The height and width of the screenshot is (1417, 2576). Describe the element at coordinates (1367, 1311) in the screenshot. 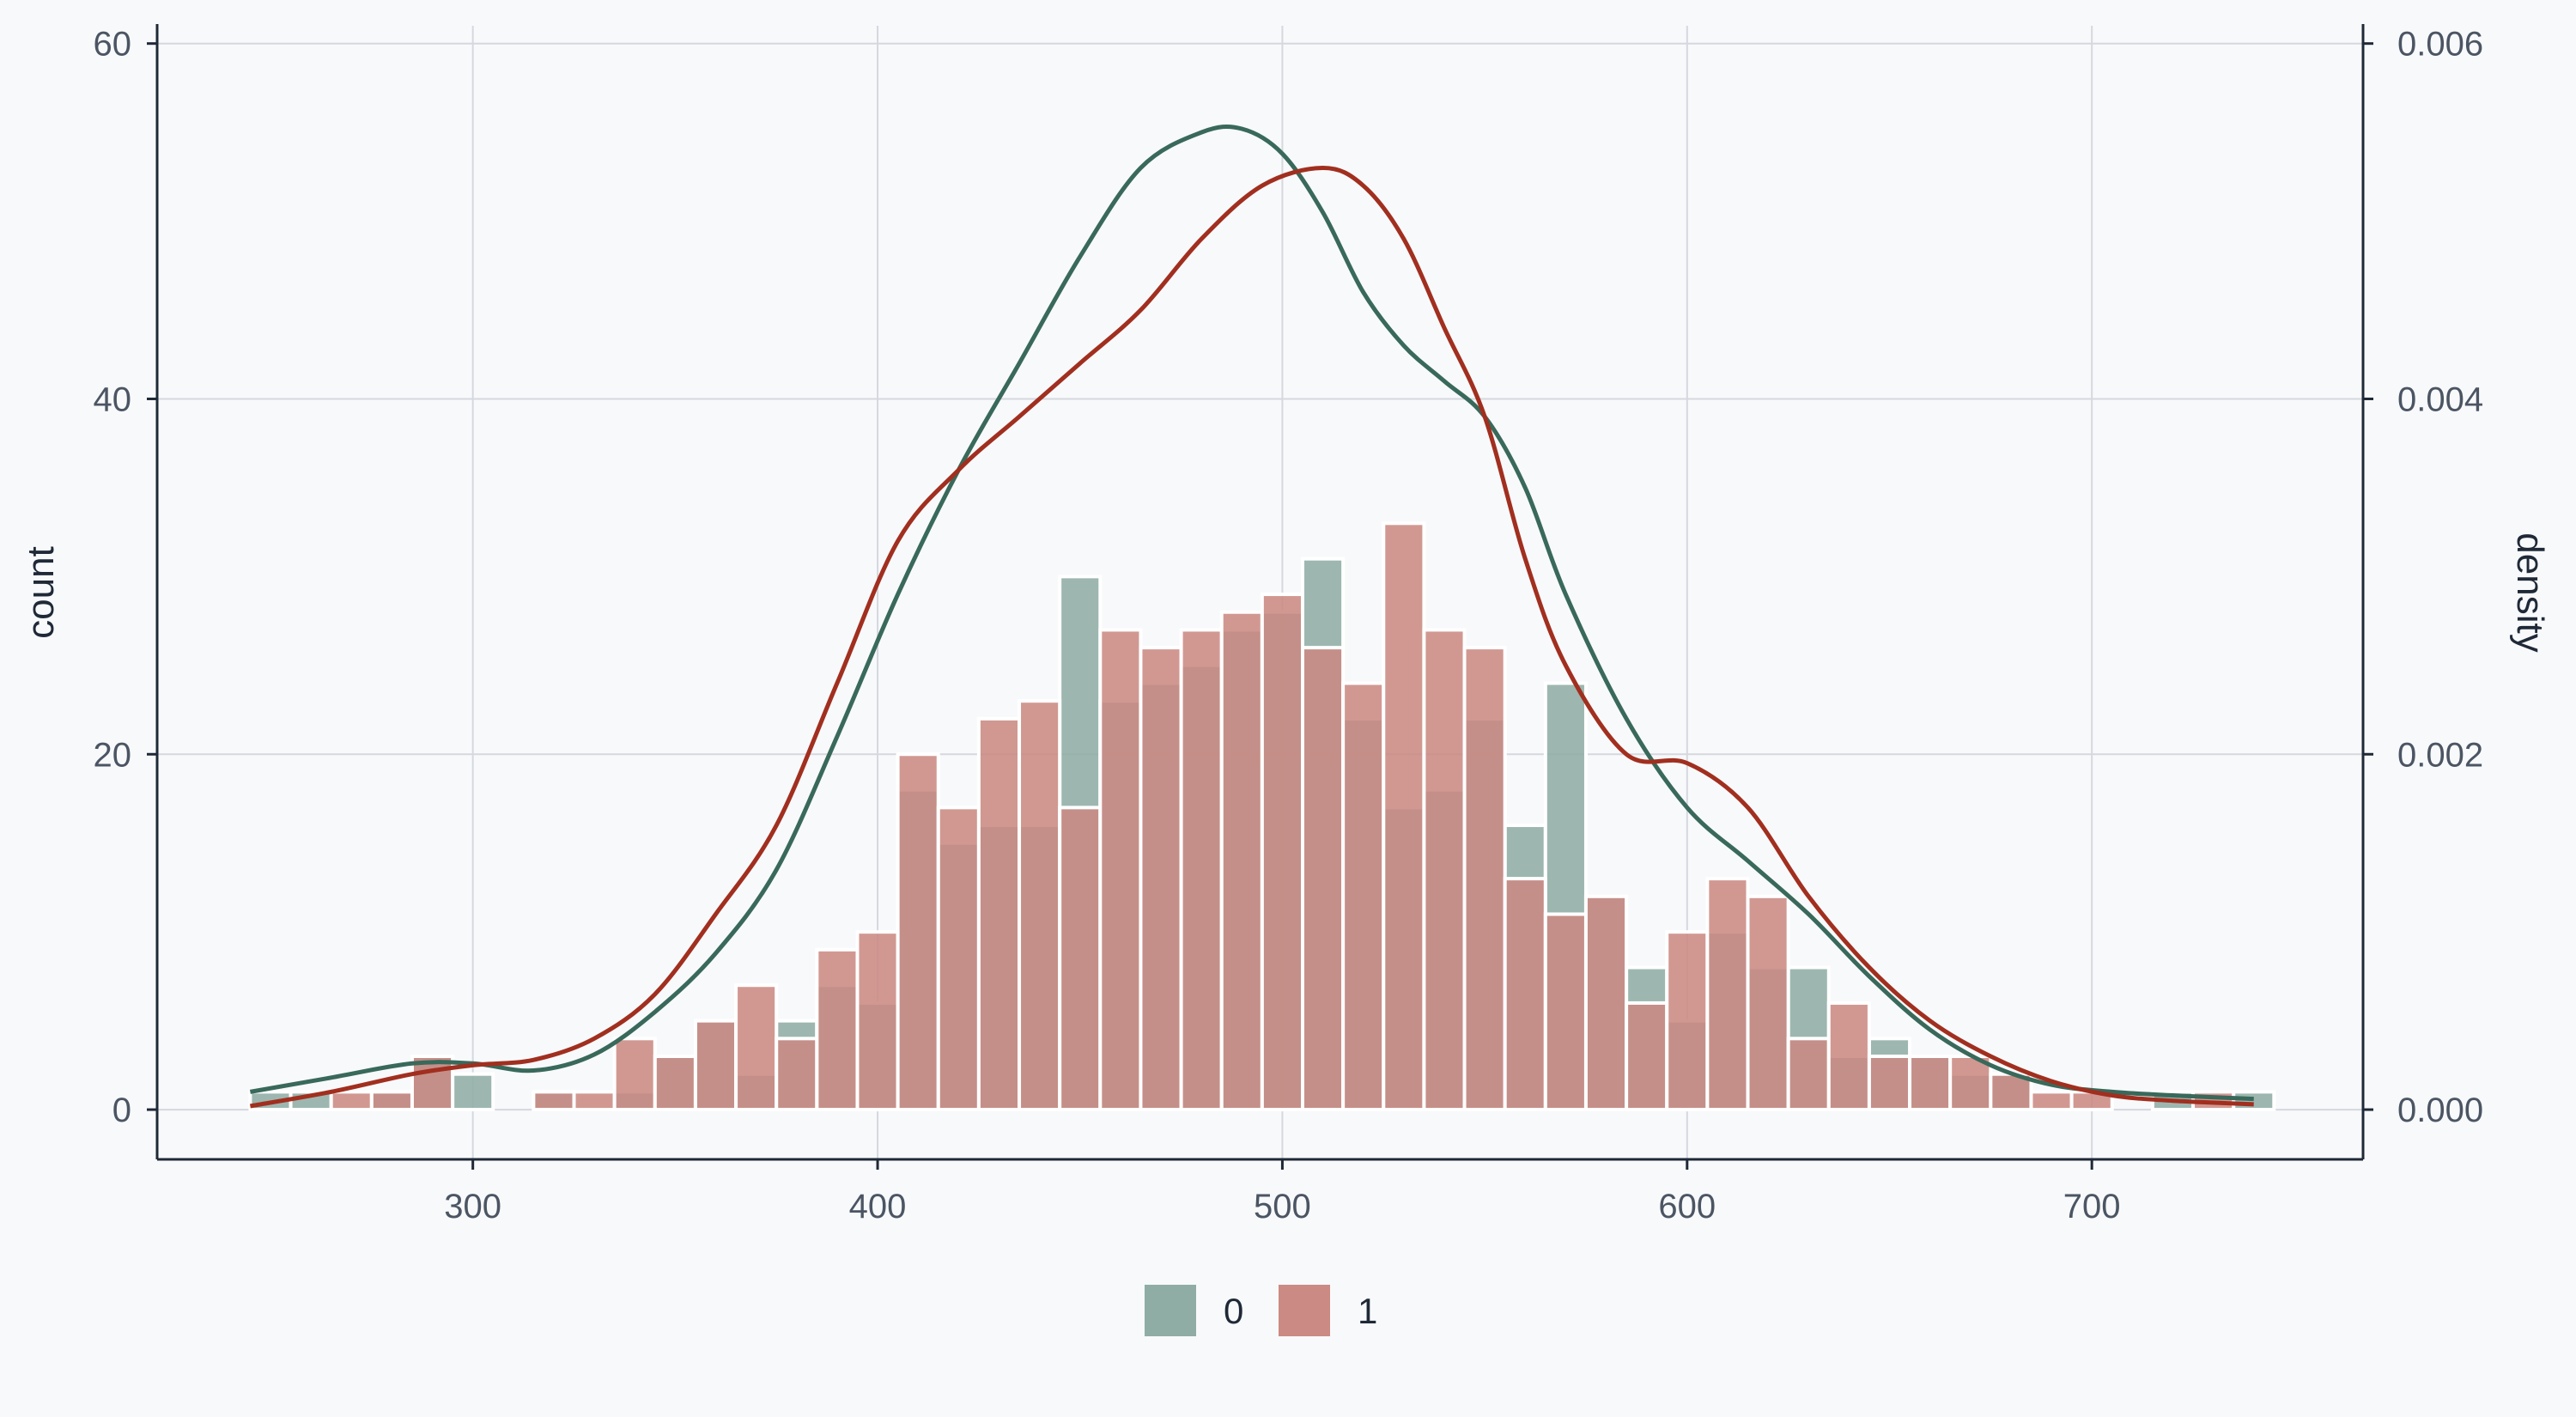

I see `legend-label-series-1: 1` at that location.